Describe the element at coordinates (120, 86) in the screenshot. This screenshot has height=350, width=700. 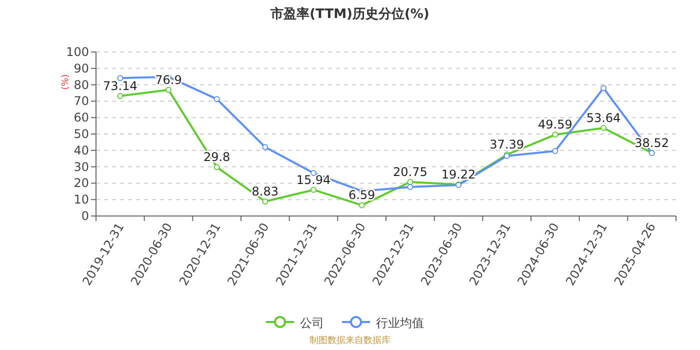
I see `data-label: 73.14` at that location.